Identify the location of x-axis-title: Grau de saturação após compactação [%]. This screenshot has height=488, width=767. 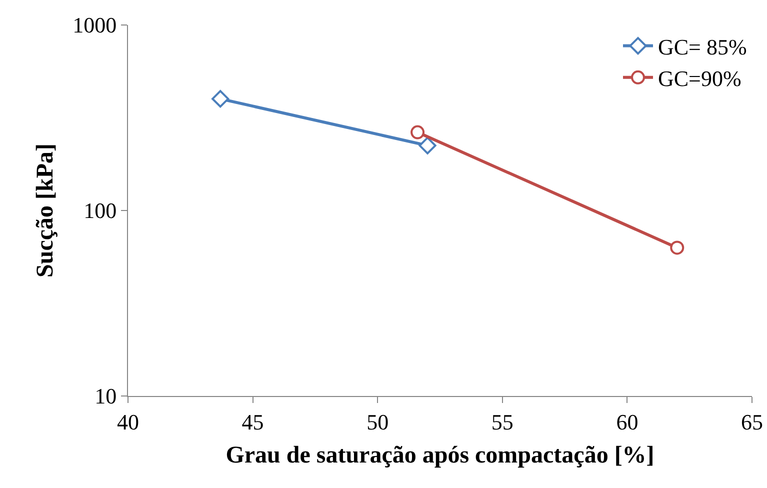
(440, 455).